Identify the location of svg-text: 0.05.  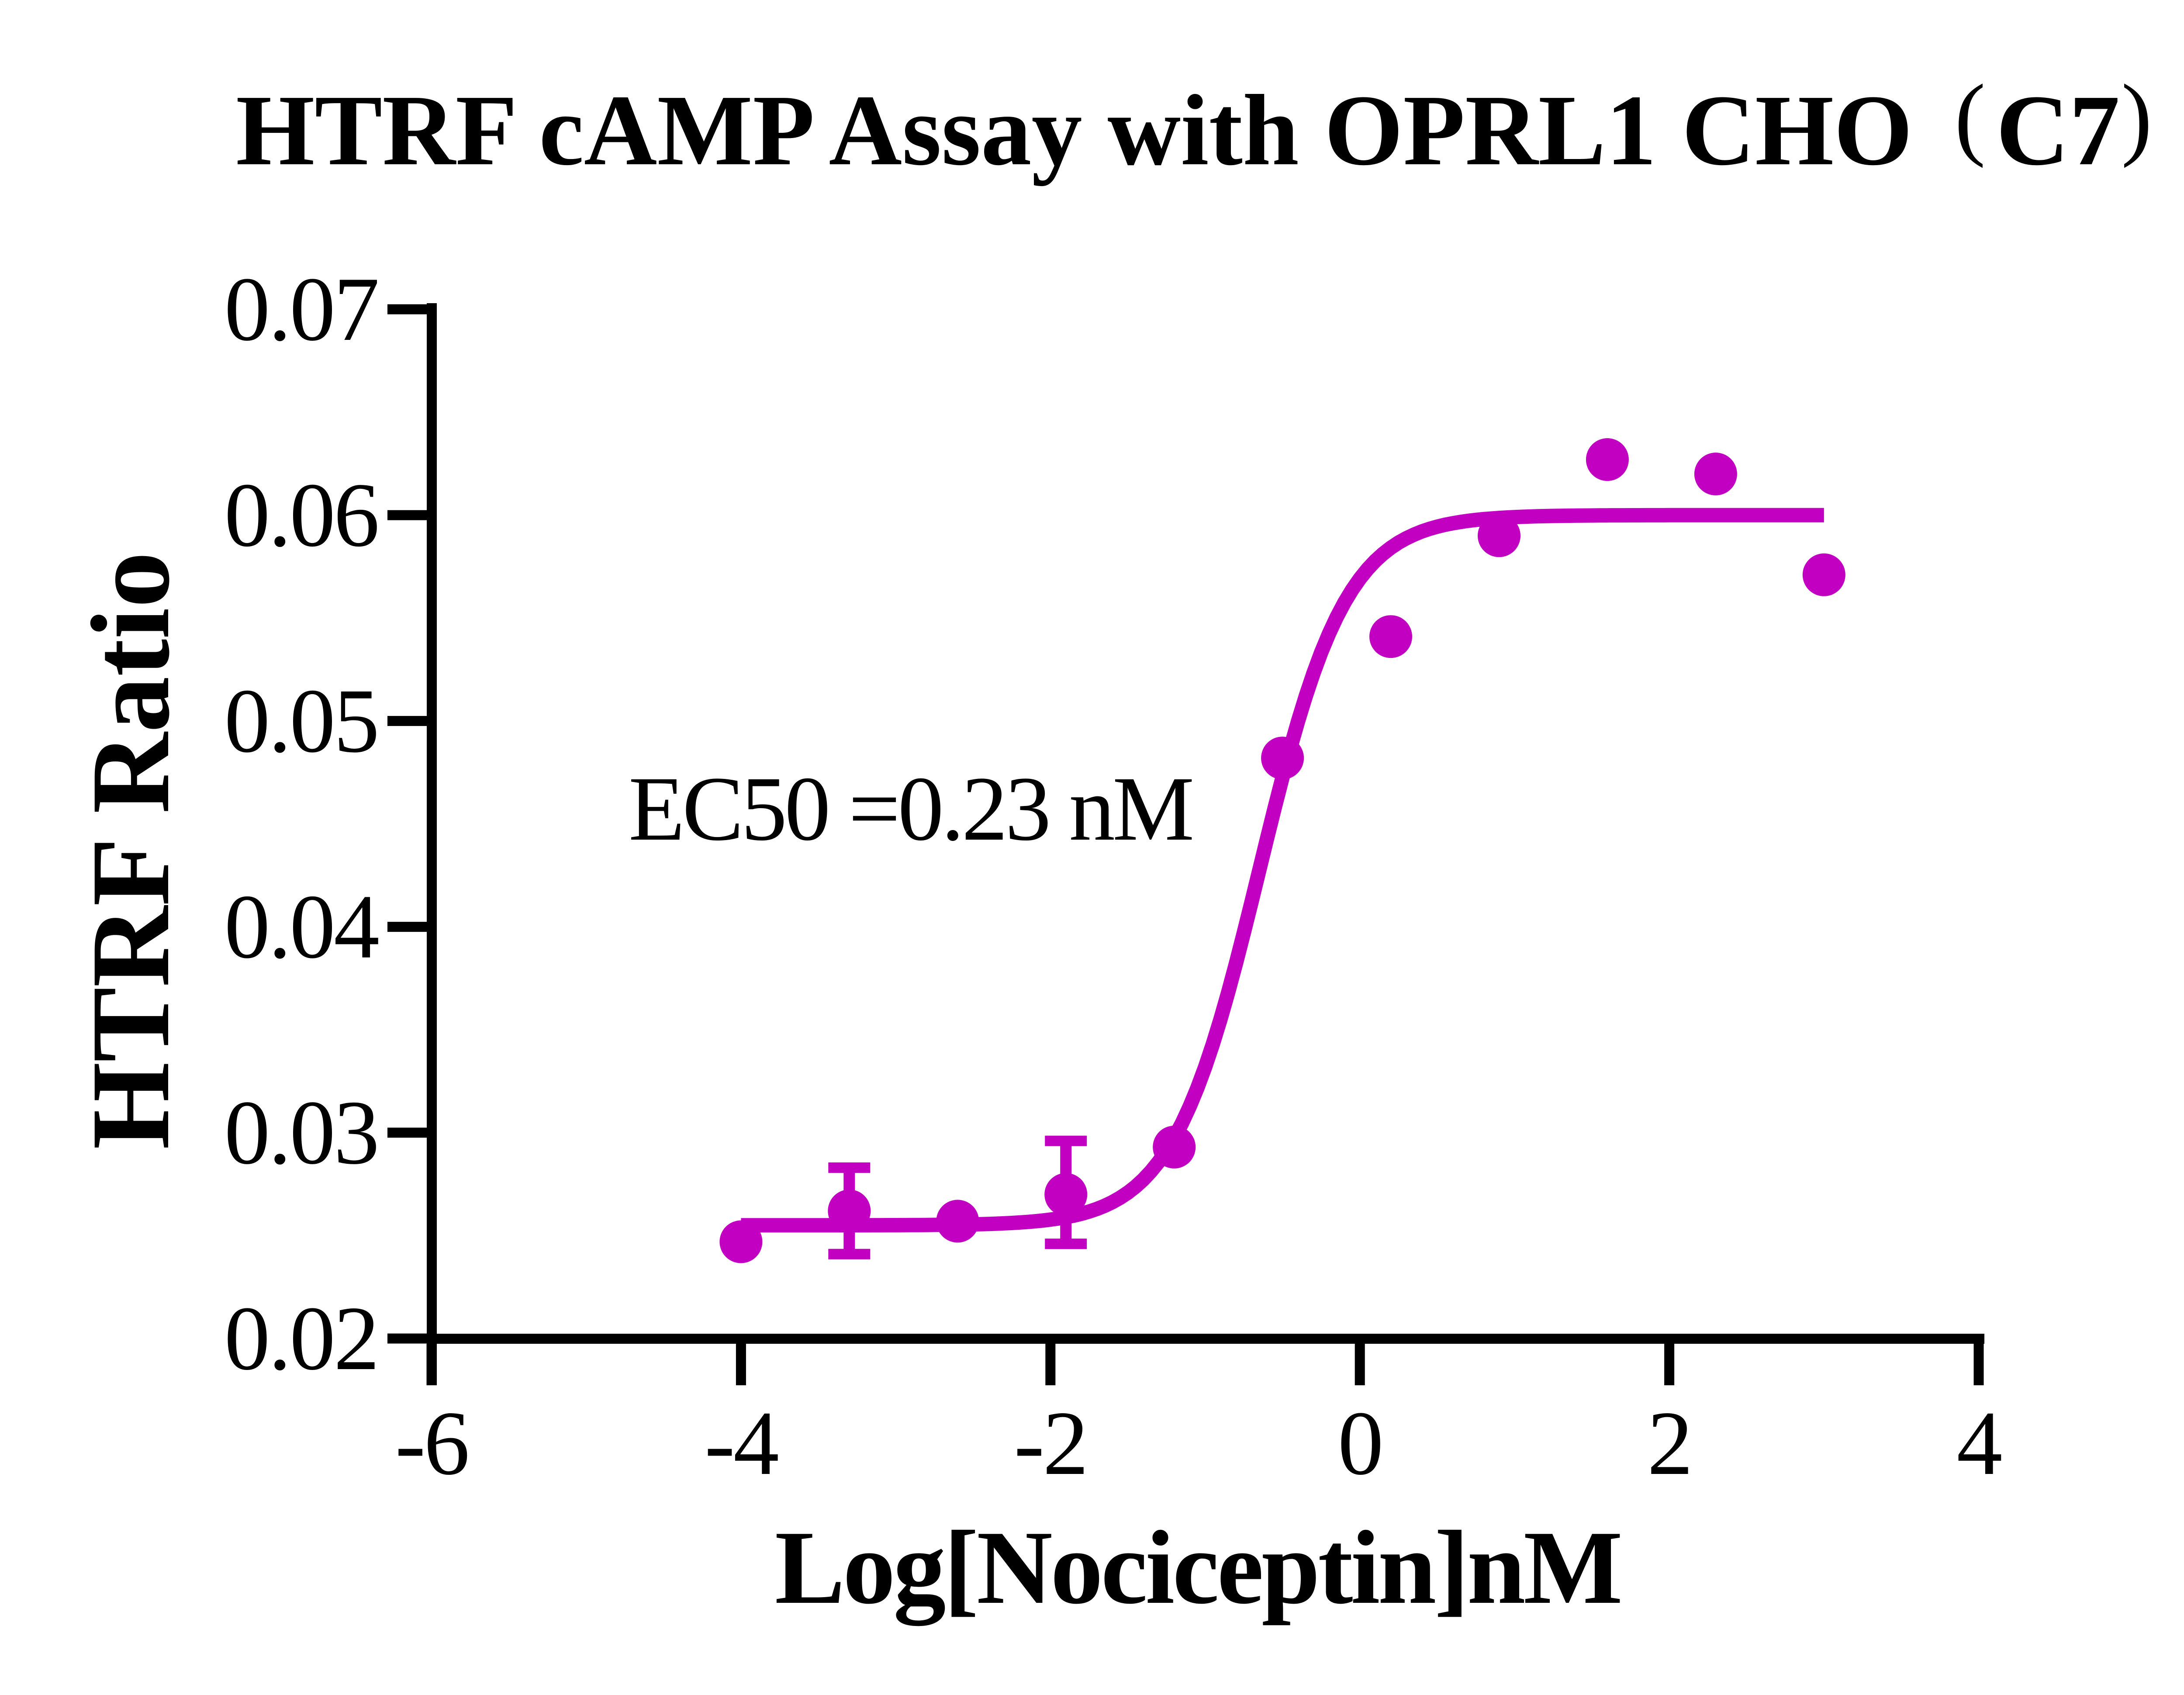
(301, 720).